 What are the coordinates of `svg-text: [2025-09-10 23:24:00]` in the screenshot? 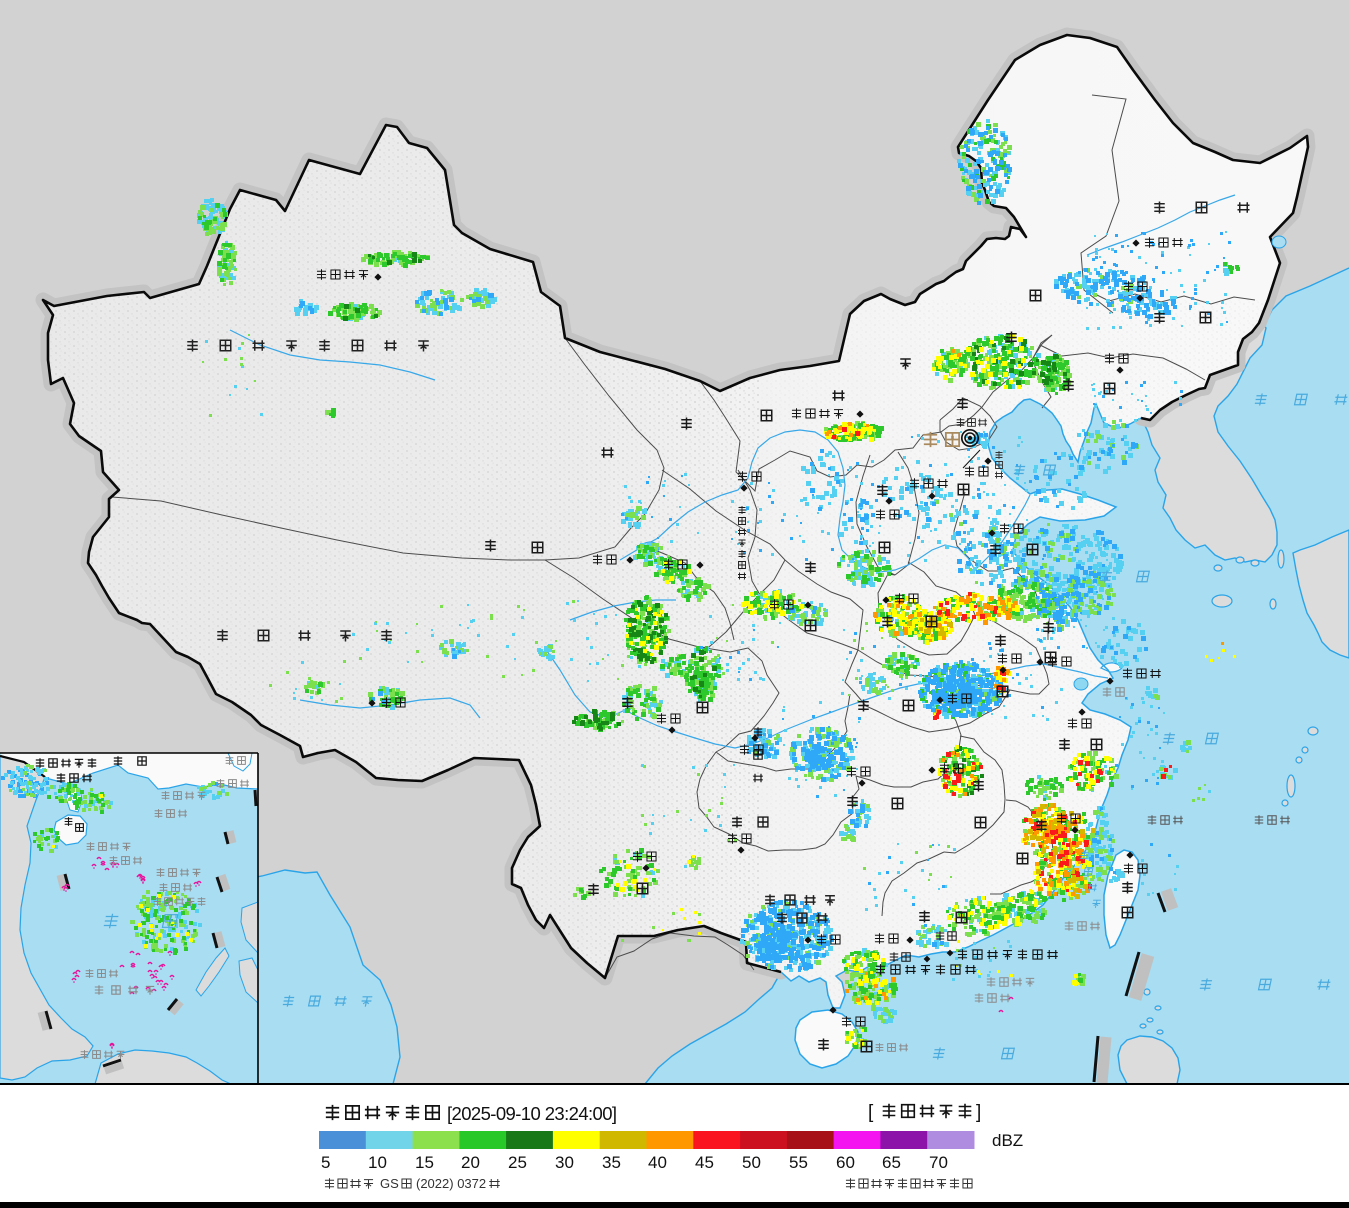 It's located at (531, 1113).